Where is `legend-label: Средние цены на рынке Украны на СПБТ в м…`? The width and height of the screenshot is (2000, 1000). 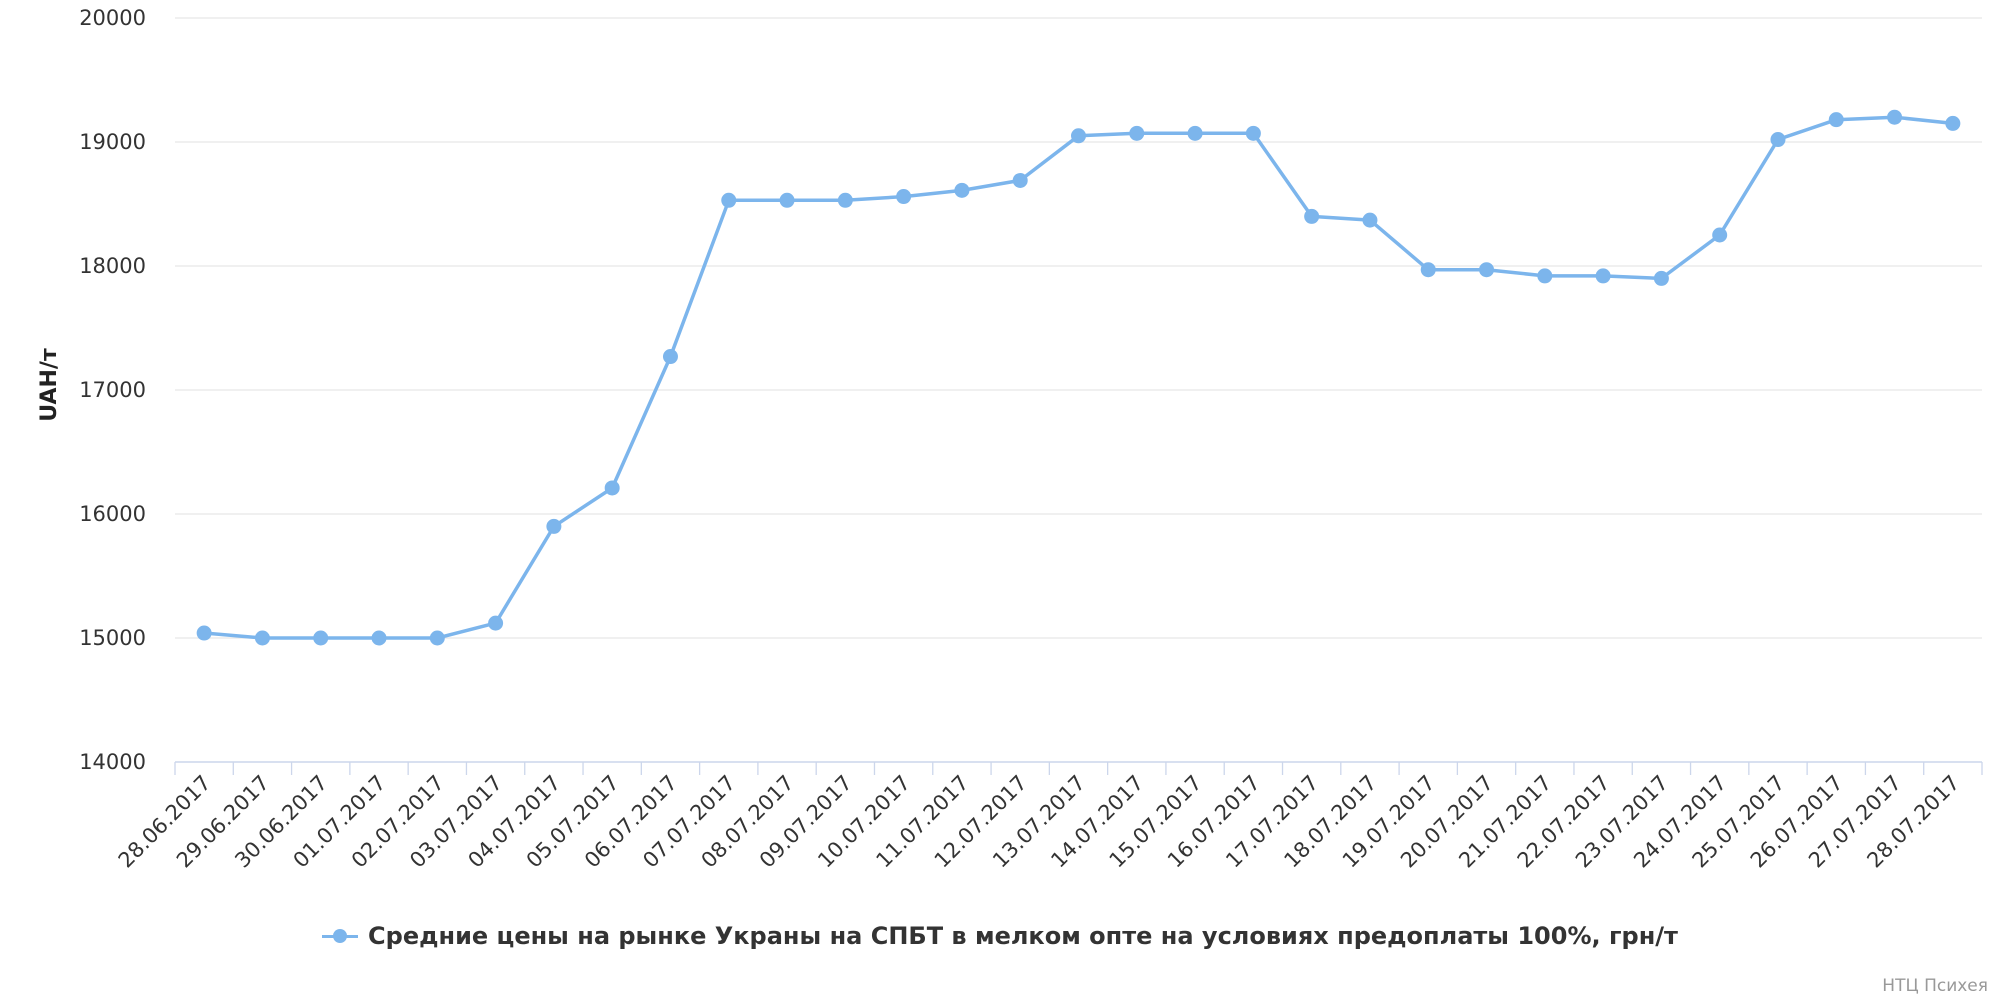
legend-label: Средние цены на рынке Украны на СПБТ в м… is located at coordinates (1023, 936).